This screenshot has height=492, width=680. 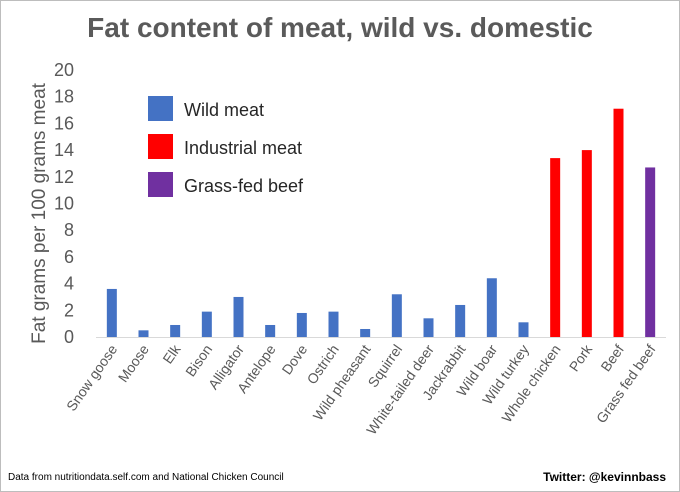 What do you see at coordinates (69, 284) in the screenshot?
I see `y-tick-label-4: 4` at bounding box center [69, 284].